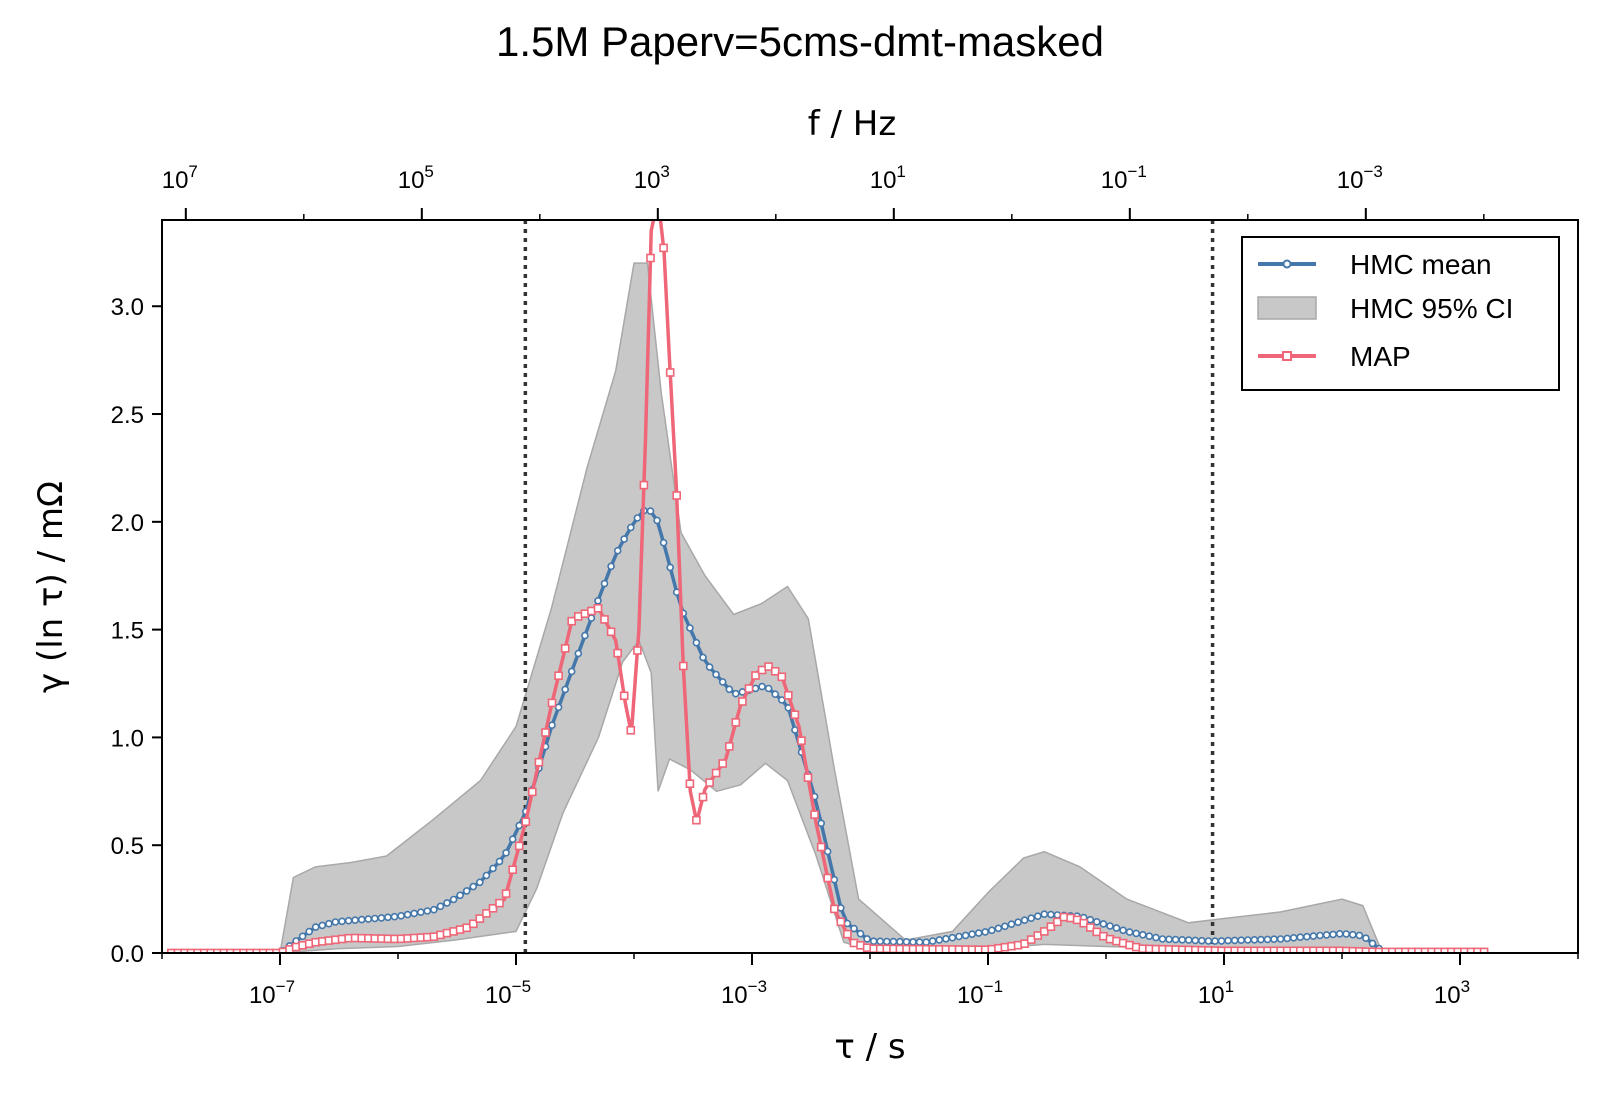 The image size is (1600, 1100). What do you see at coordinates (127, 523) in the screenshot?
I see `y-tick-label-4: 2.0` at bounding box center [127, 523].